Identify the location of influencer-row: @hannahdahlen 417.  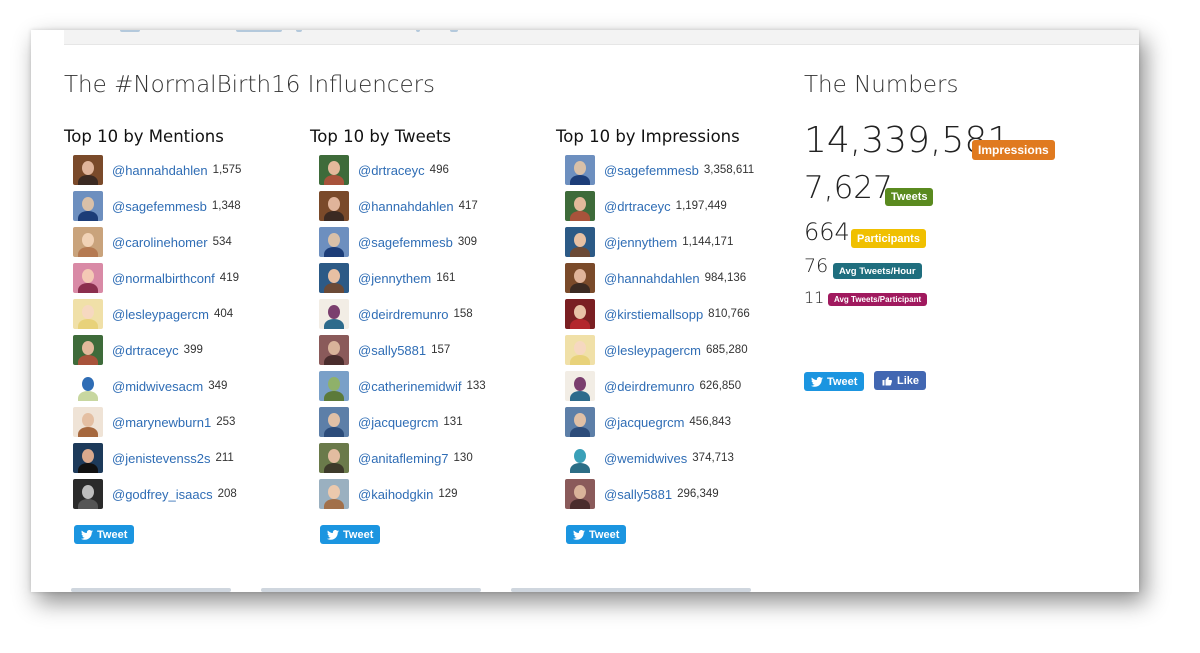
(398, 206).